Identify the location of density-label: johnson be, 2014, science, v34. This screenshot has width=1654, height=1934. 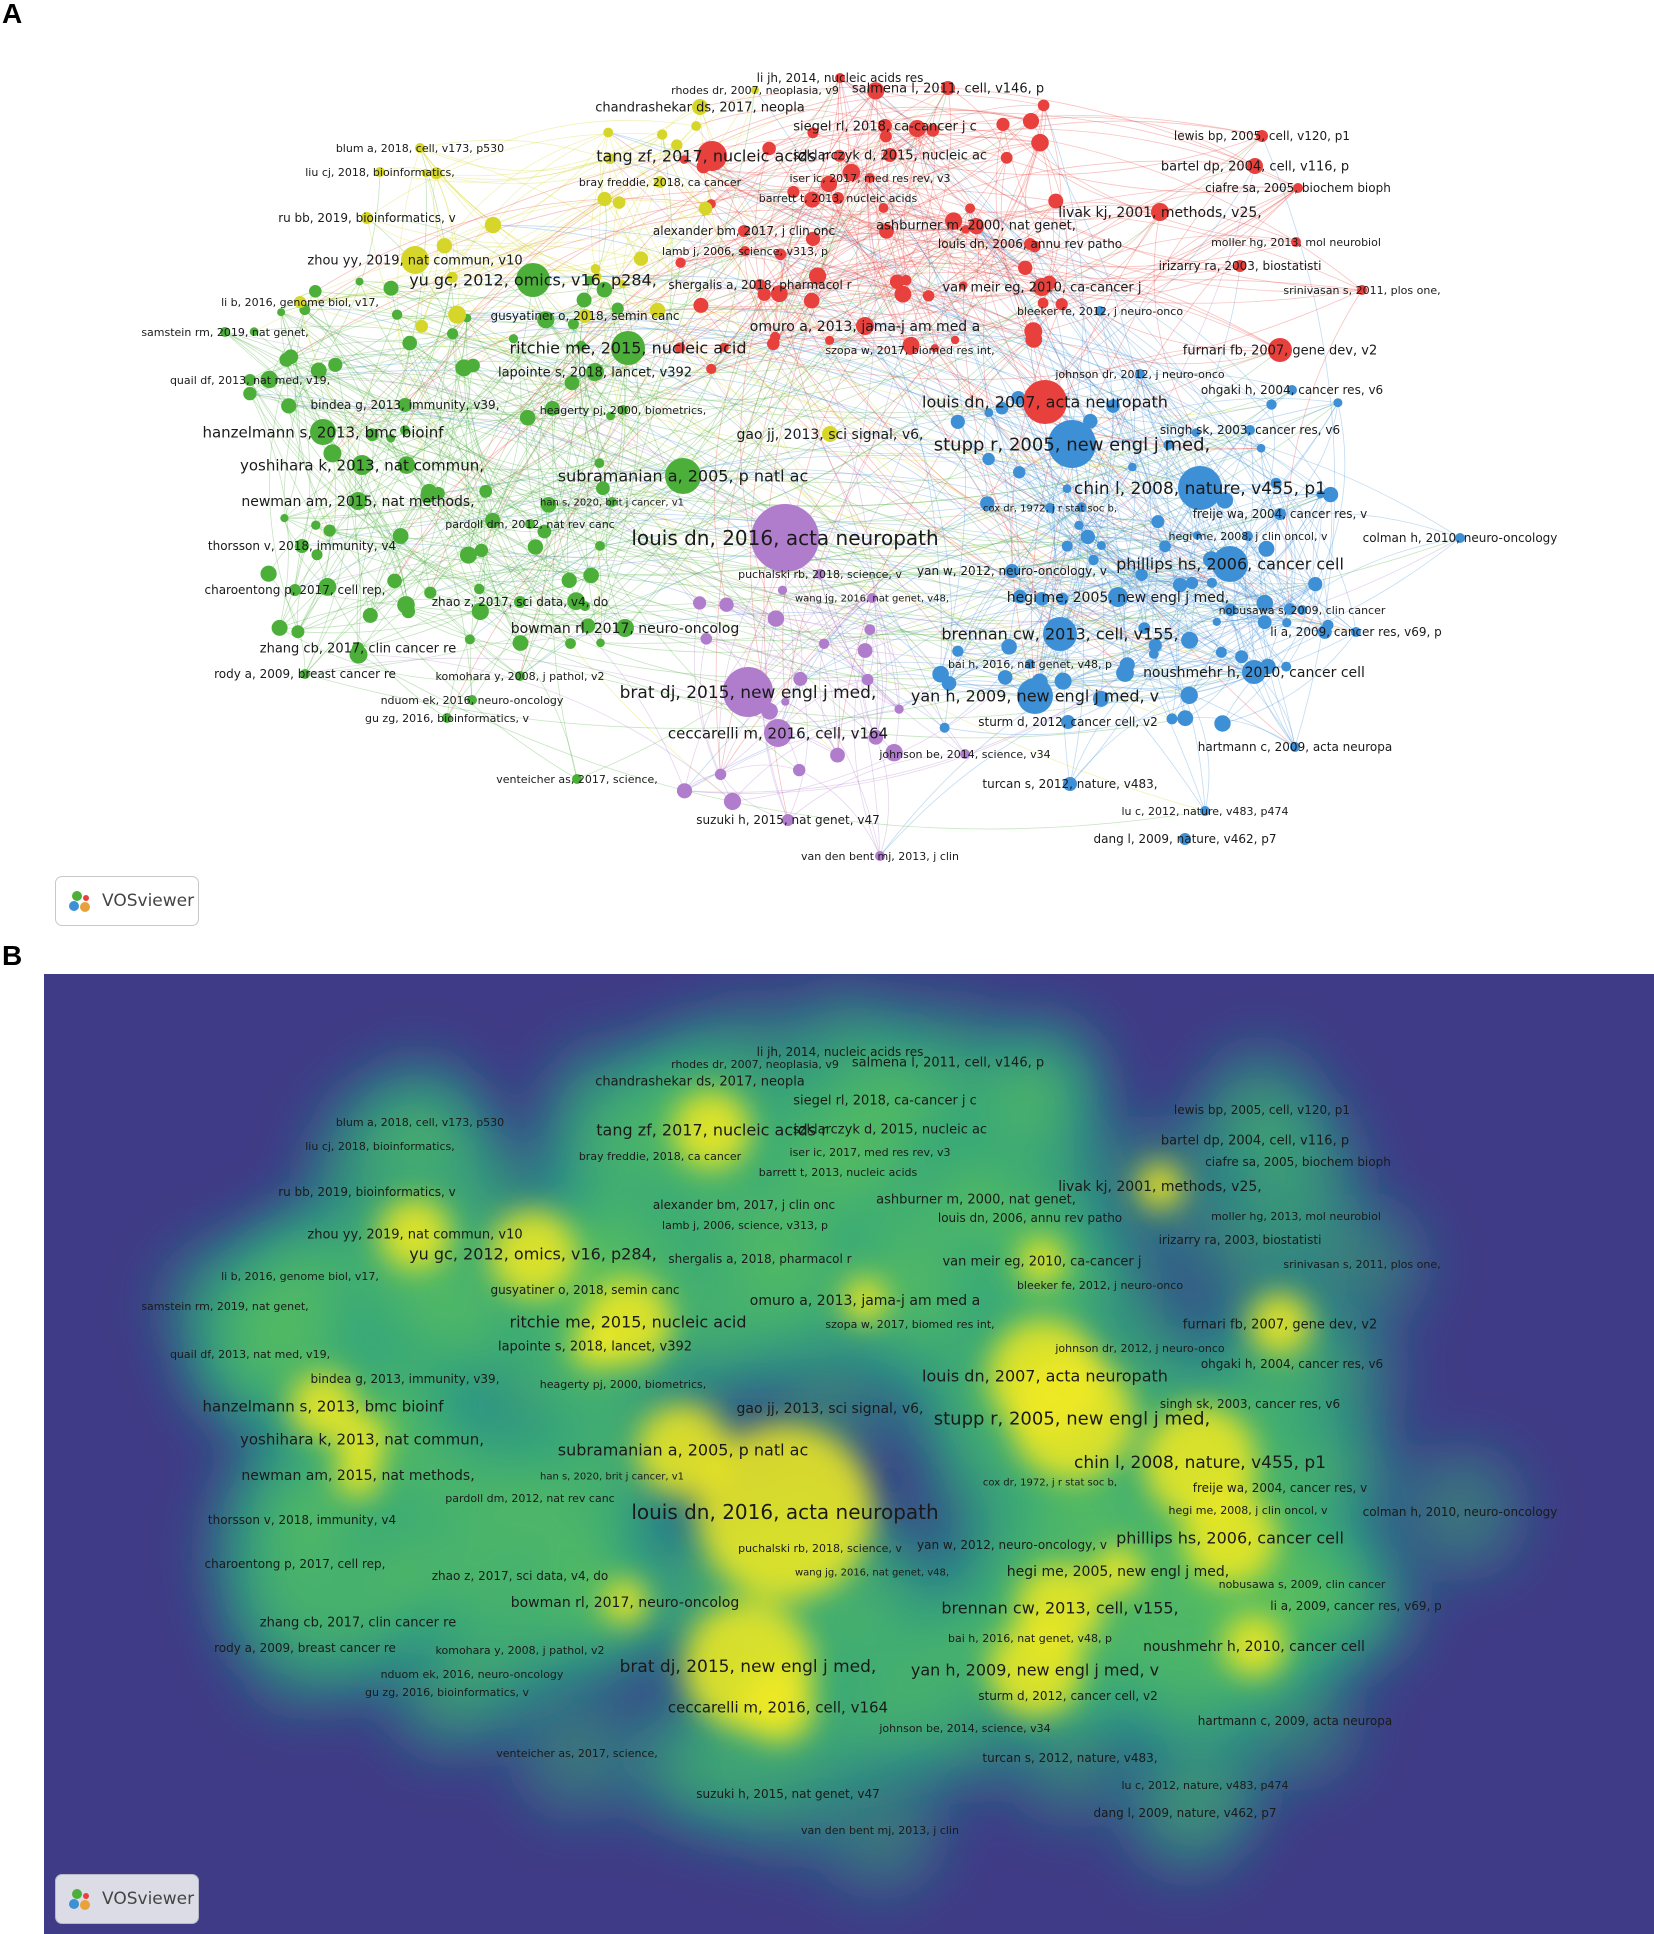
(964, 1728).